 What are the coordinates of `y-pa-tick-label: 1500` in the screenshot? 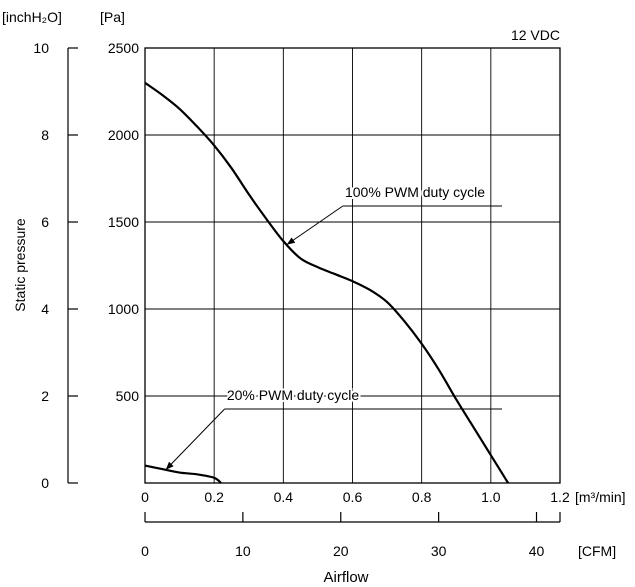 It's located at (123, 222).